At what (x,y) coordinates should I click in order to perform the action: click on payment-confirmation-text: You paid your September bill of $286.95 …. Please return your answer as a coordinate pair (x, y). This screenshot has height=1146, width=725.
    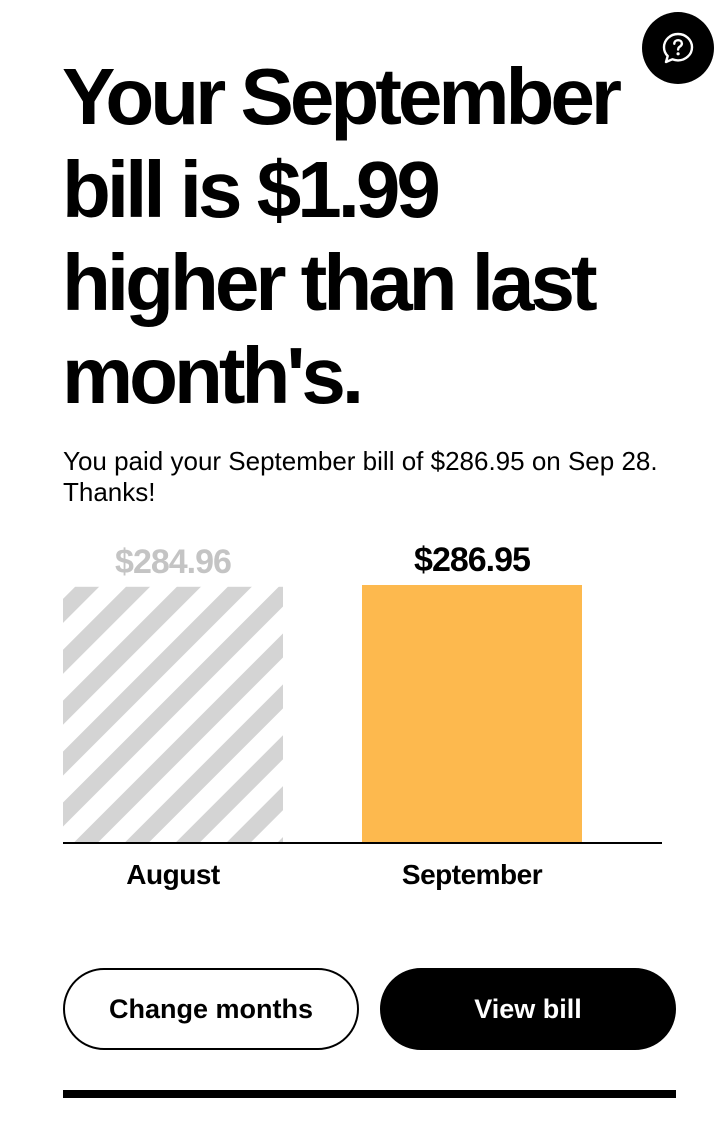
    Looking at the image, I should click on (360, 476).